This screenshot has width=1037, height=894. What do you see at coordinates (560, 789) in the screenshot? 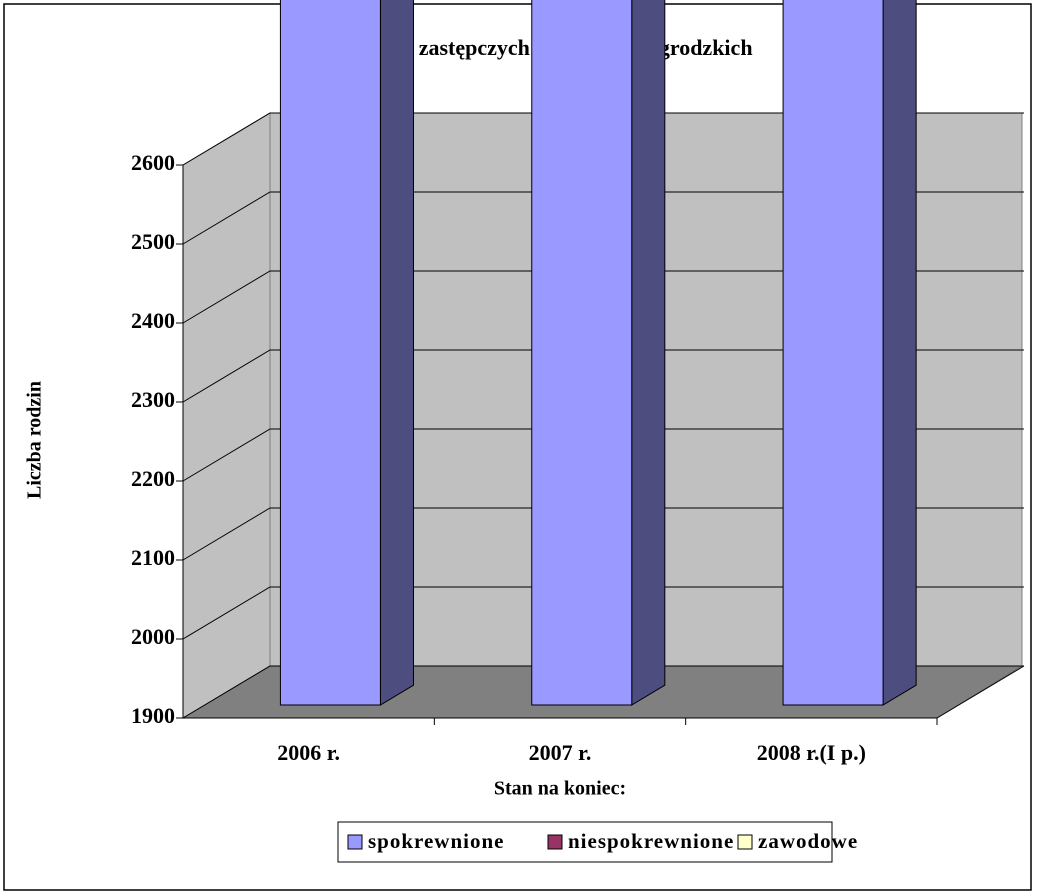
I see `x-axis-title: Stan na koniec:` at bounding box center [560, 789].